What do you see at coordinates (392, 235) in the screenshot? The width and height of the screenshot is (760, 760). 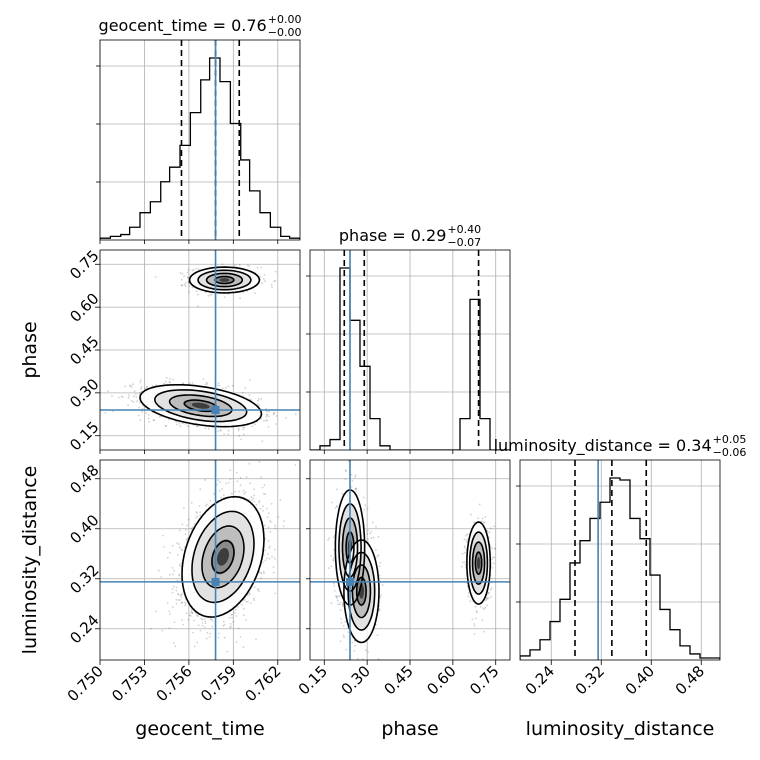 I see `title-main: phase = 0.29` at bounding box center [392, 235].